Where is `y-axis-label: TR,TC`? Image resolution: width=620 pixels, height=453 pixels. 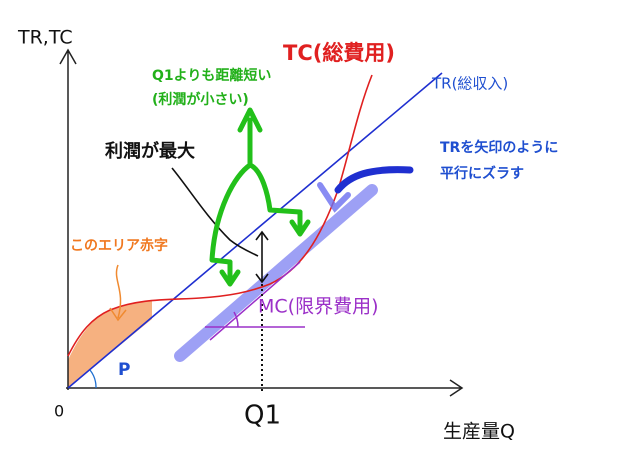
y-axis-label: TR,TC is located at coordinates (45, 38).